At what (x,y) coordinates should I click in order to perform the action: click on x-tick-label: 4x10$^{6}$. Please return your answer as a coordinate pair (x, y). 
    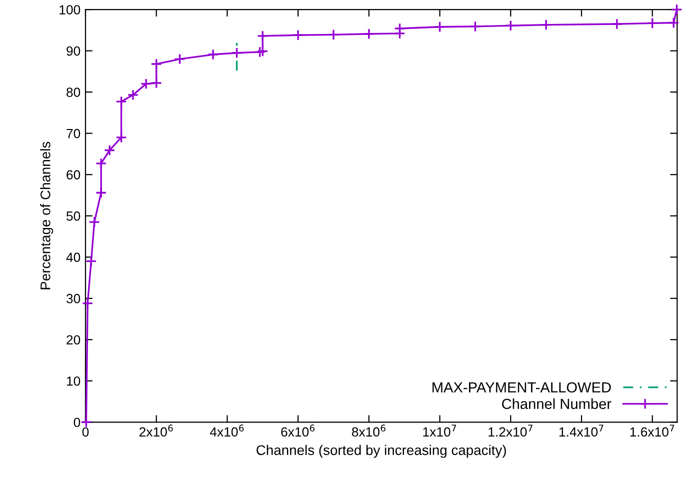
    Looking at the image, I should click on (227, 430).